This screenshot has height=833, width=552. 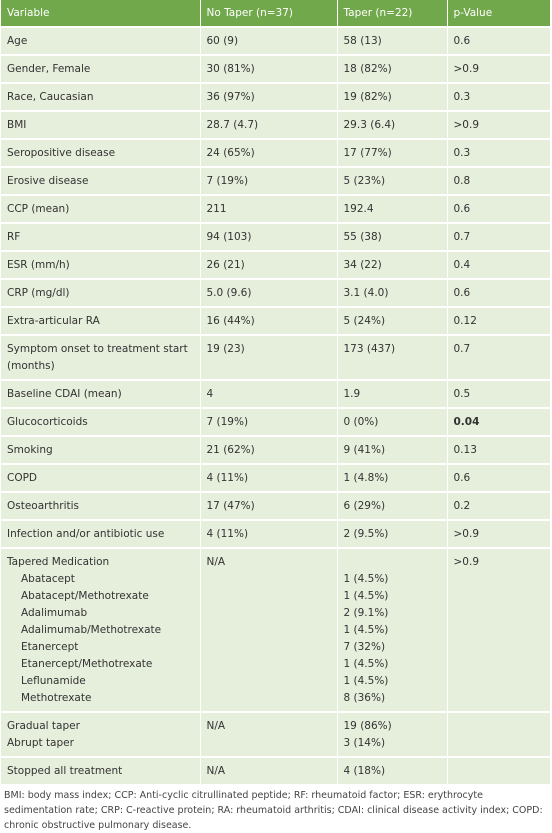 I want to click on cell-no-taper: 24 (65%), so click(x=269, y=153).